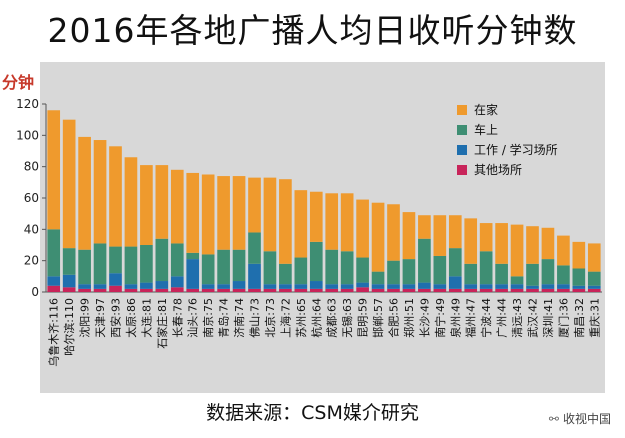 This screenshot has width=625, height=438. What do you see at coordinates (517, 318) in the screenshot?
I see `x-tick-label: 清远:43` at bounding box center [517, 318].